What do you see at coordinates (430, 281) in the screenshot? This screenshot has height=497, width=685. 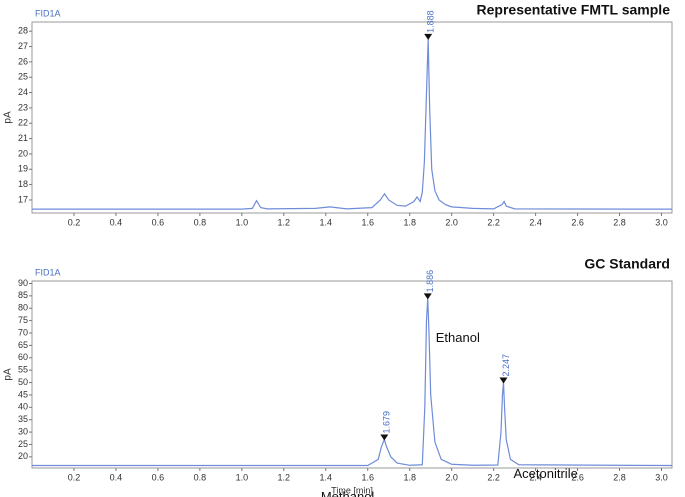 I see `peak-rt-label: 1.886` at bounding box center [430, 281].